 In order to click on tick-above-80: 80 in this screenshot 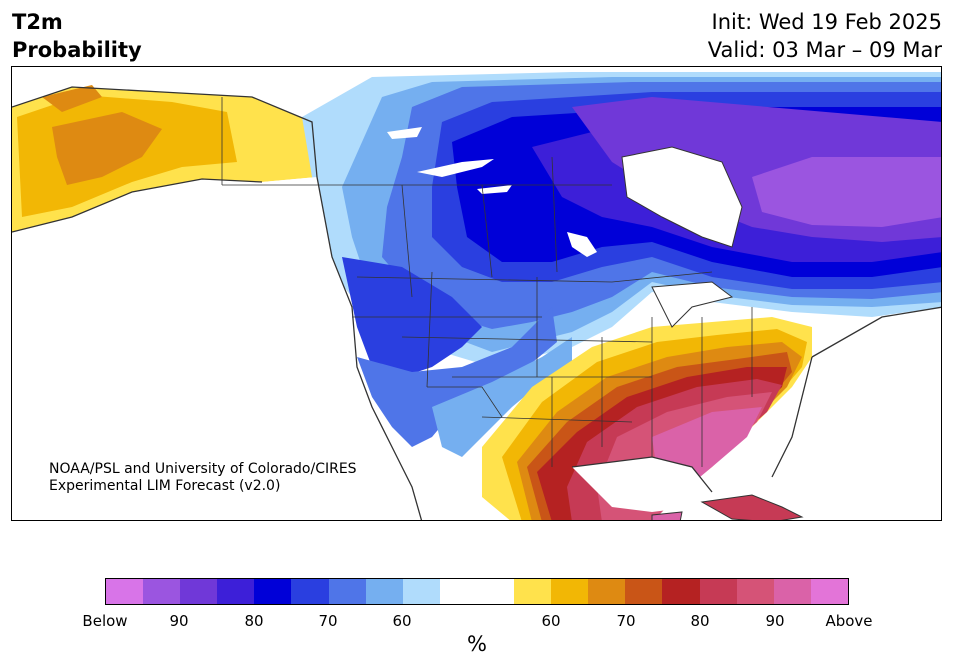, I will do `click(700, 621)`.